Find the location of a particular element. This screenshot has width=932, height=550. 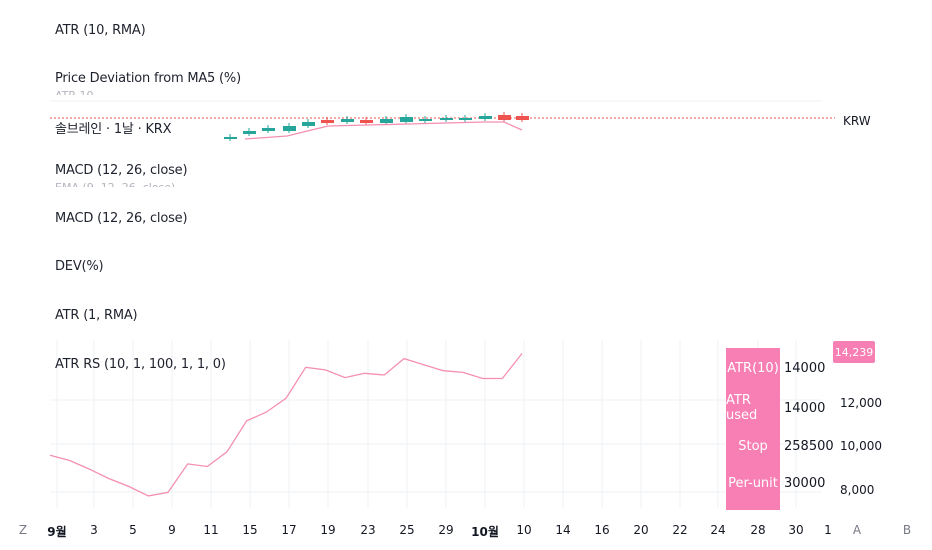

x-tick: 14 is located at coordinates (563, 530).